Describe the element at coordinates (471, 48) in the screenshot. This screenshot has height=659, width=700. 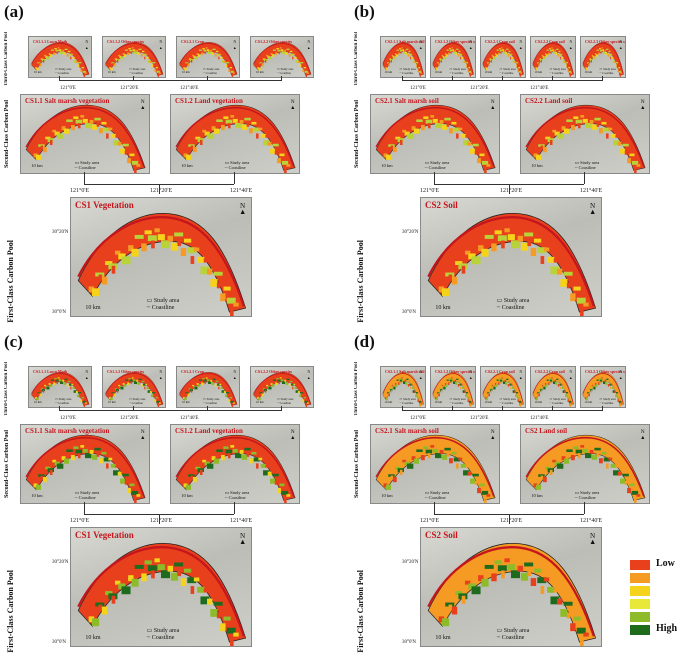
I see `north-arrow-glyph: ▲` at that location.